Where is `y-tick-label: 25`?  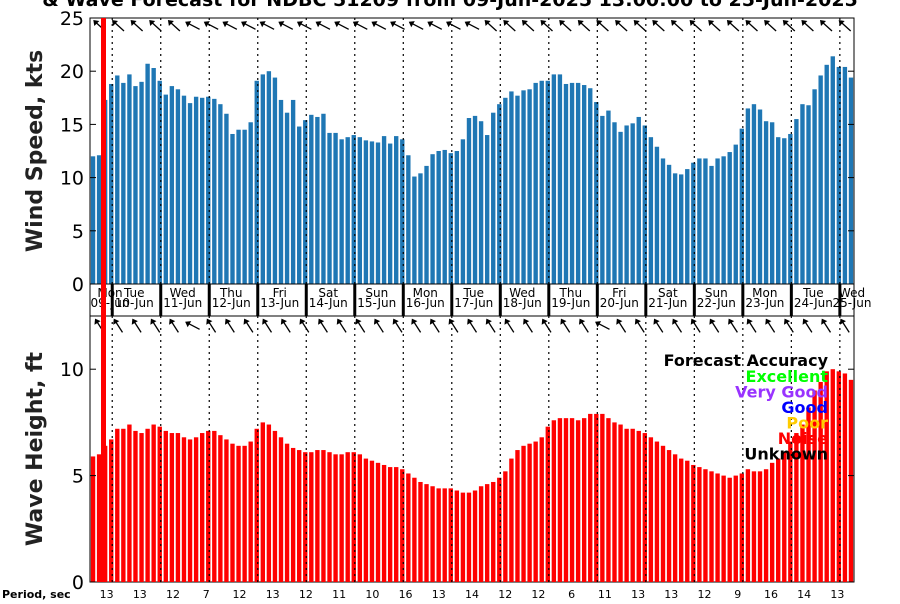
y-tick-label: 25 is located at coordinates (72, 19).